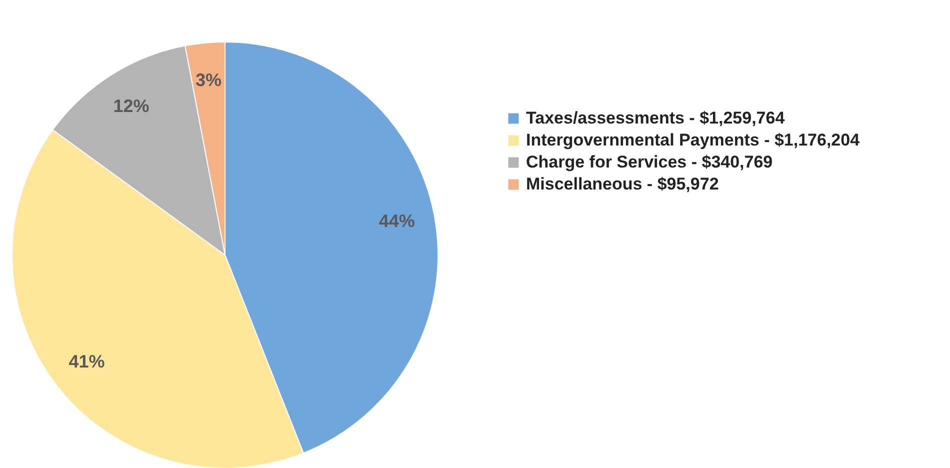 The width and height of the screenshot is (950, 468). I want to click on data-label: 3%, so click(209, 80).